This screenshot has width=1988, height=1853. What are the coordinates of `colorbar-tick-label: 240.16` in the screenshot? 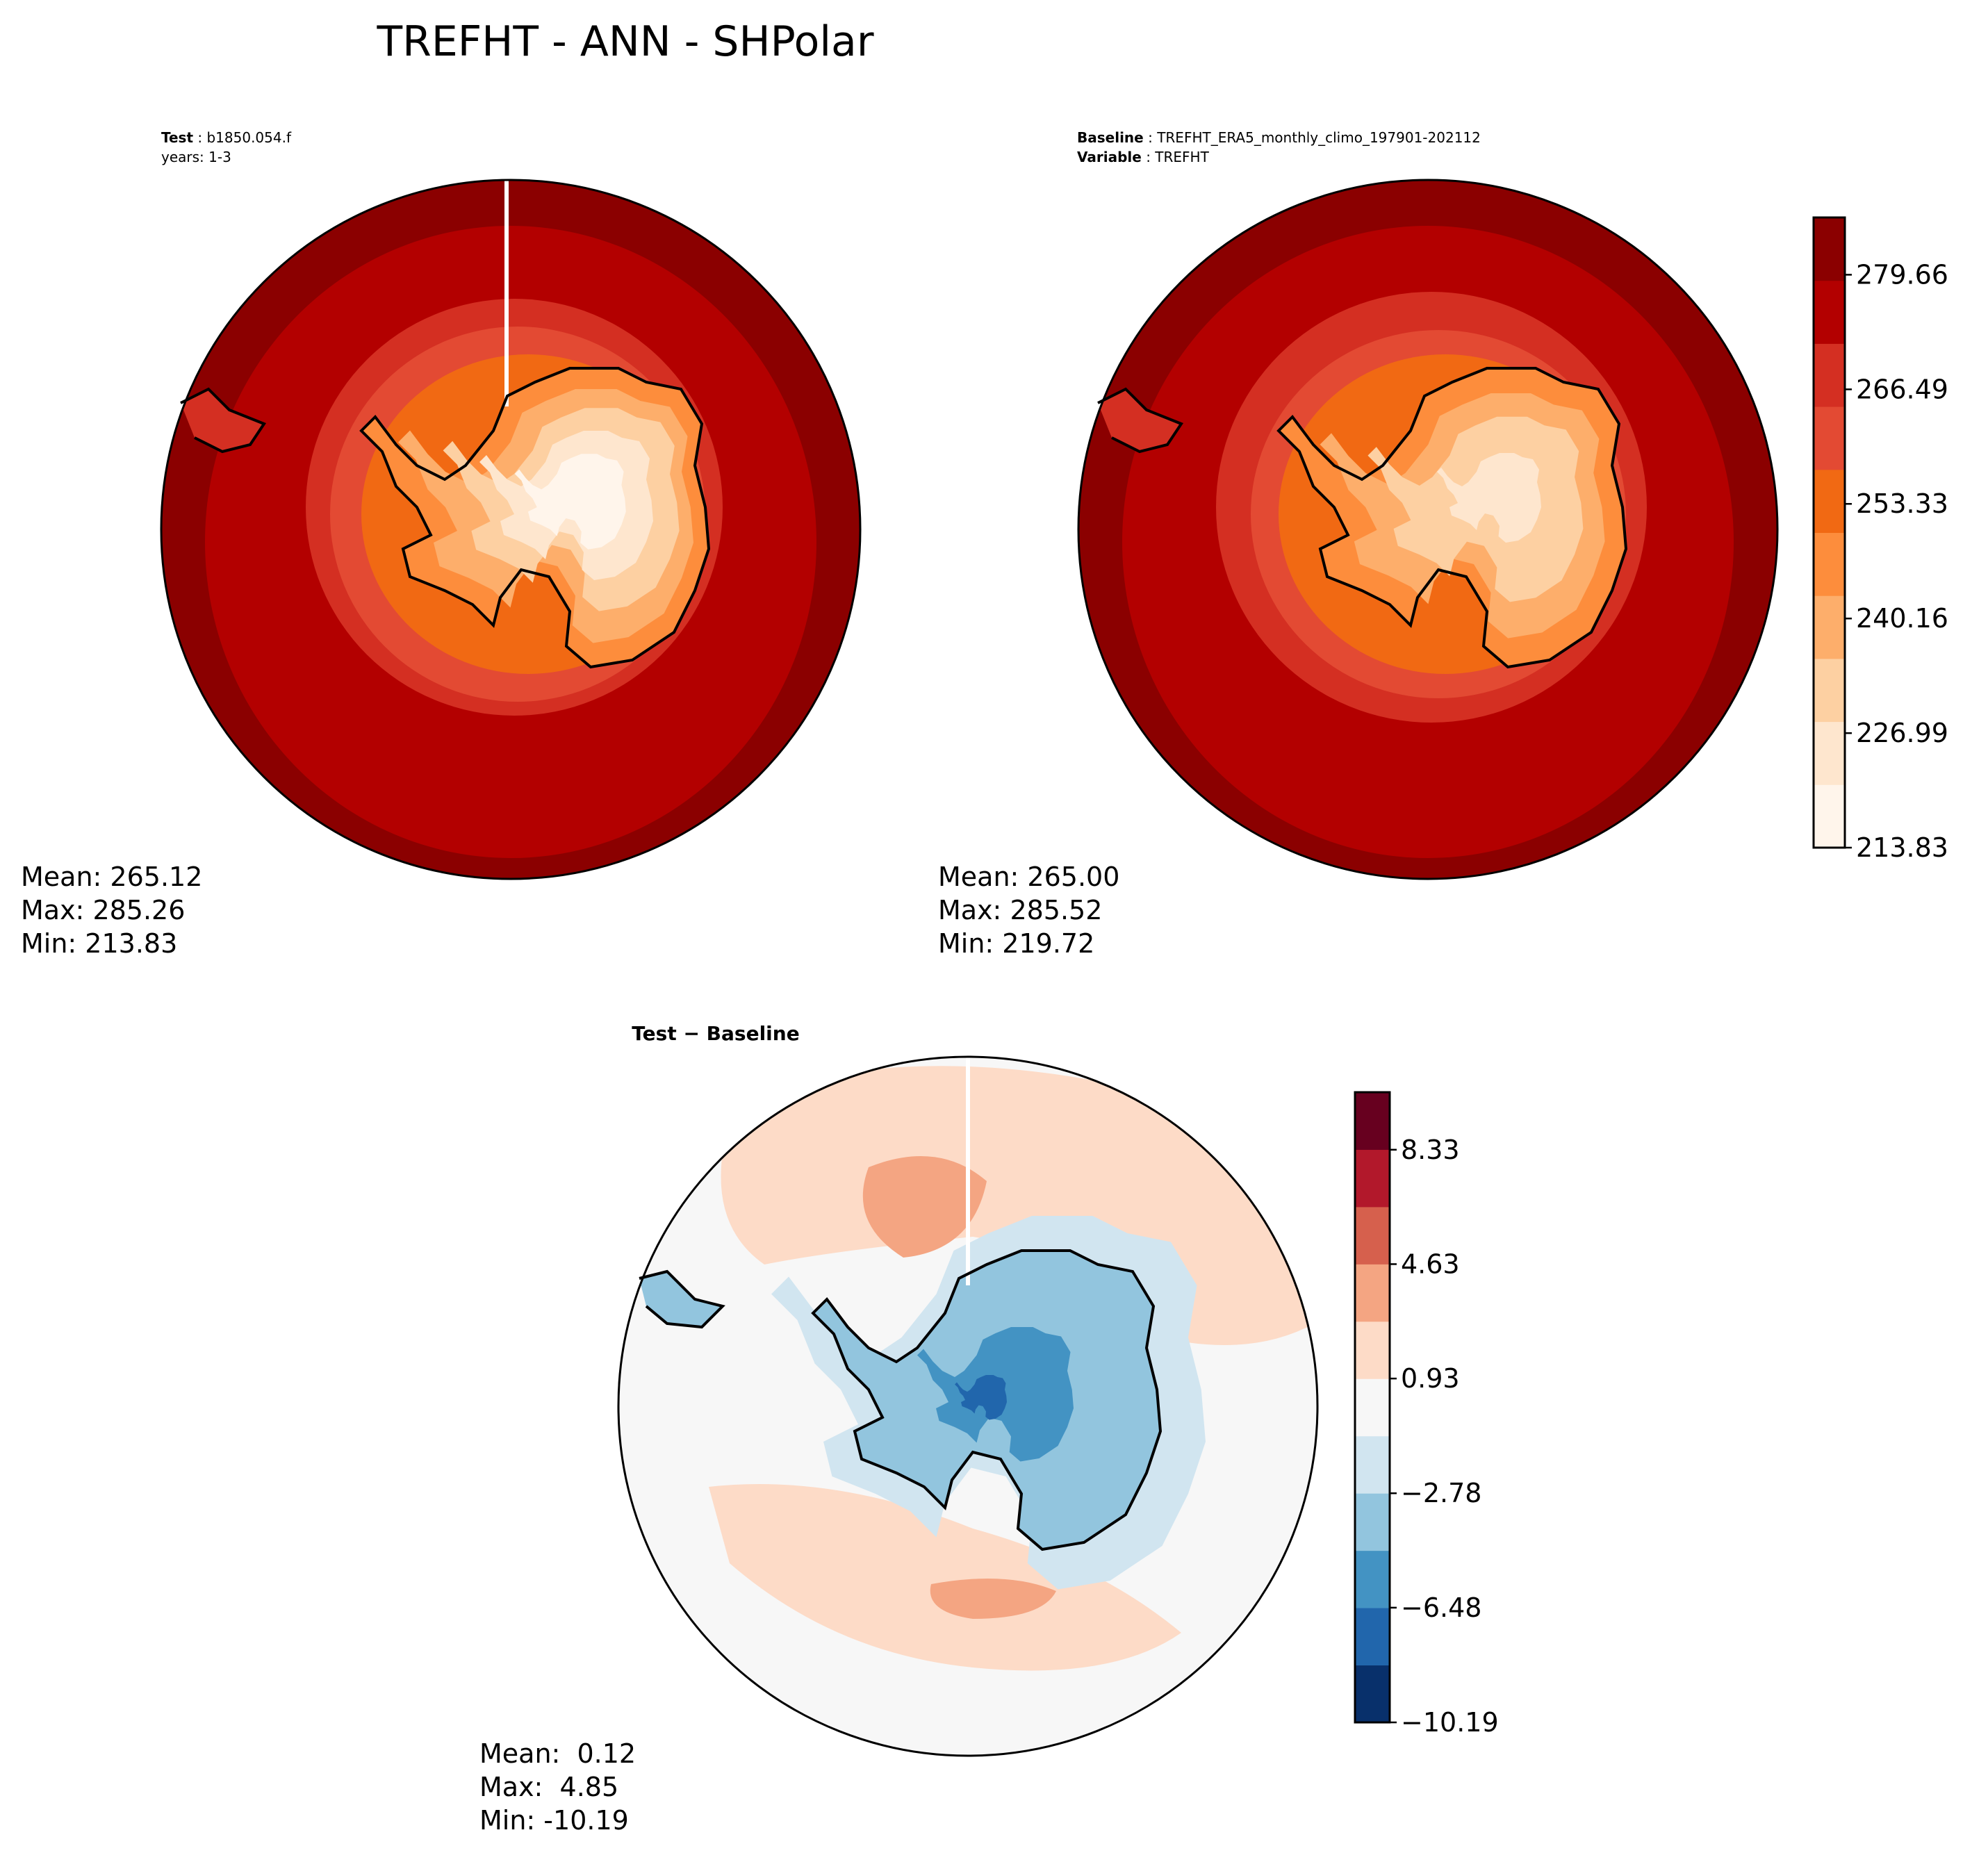 It's located at (1902, 618).